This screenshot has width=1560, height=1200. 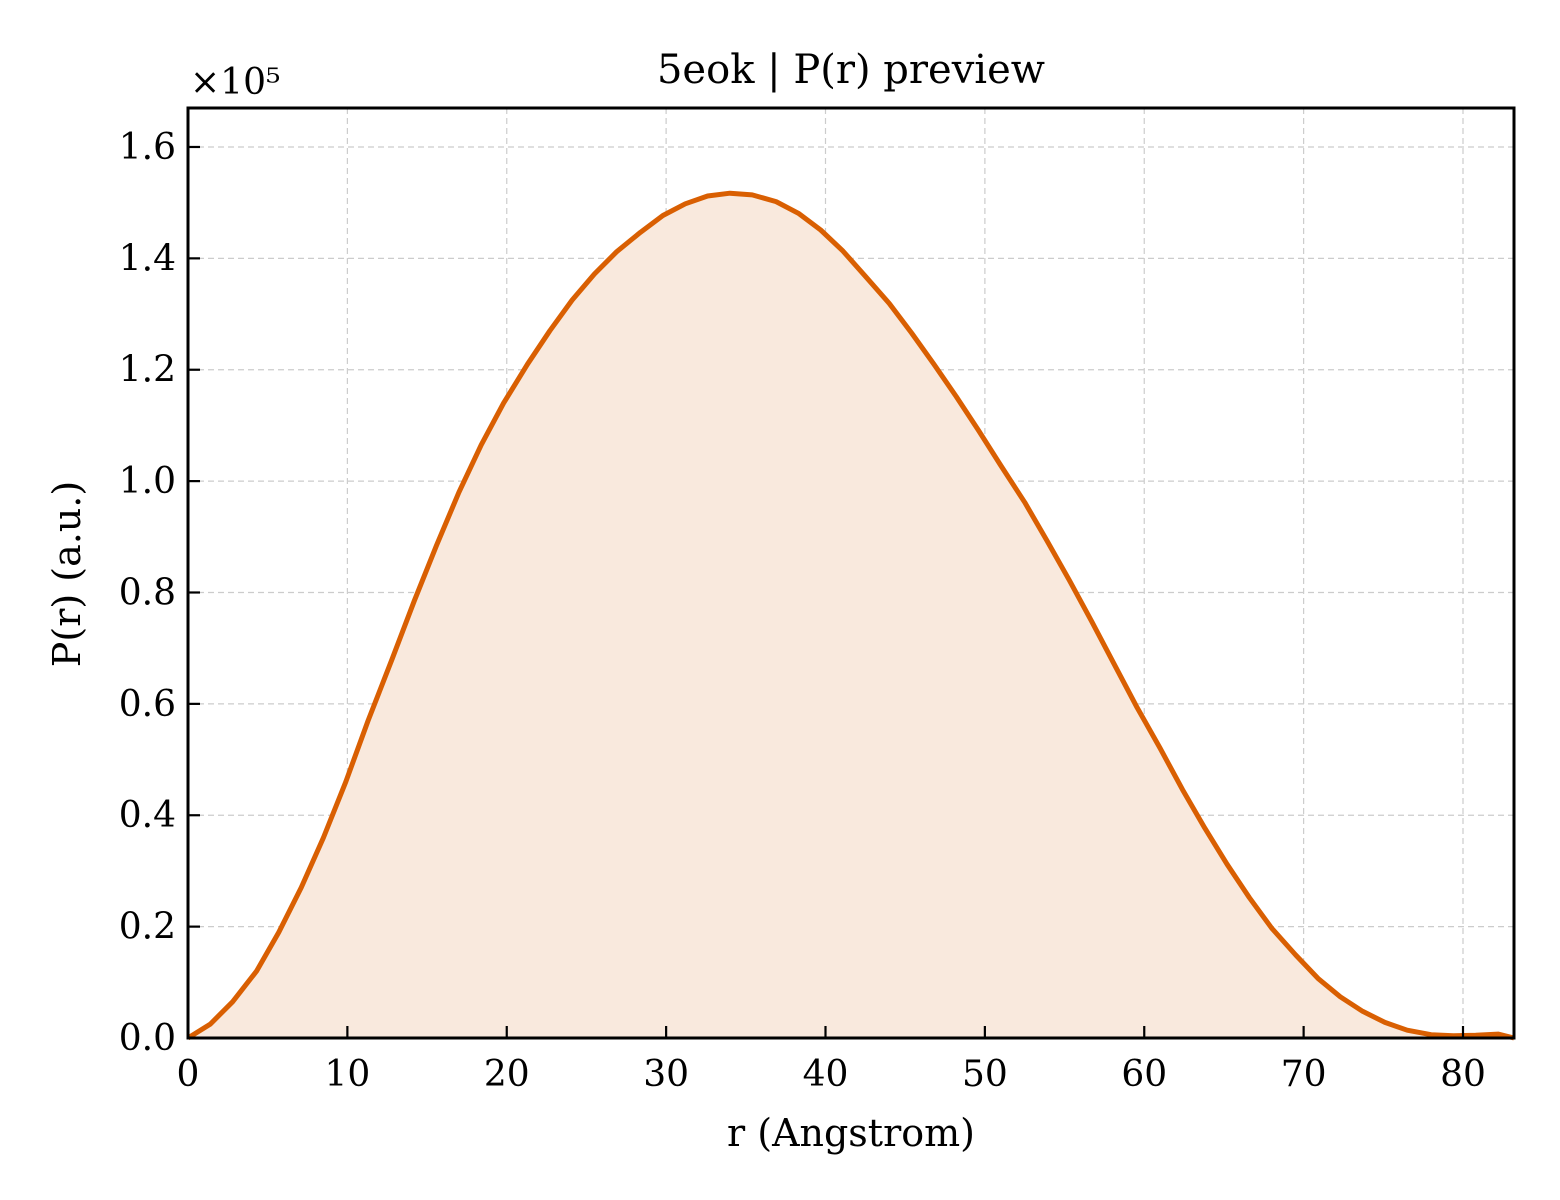 I want to click on y-tick-label: 1.6, so click(x=147, y=147).